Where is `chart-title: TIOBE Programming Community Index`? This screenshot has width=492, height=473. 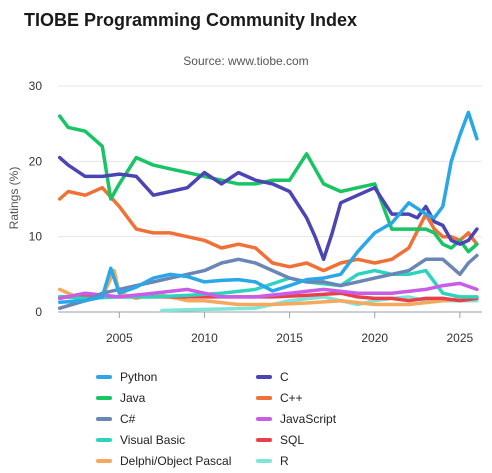
chart-title: TIOBE Programming Community Index is located at coordinates (191, 20).